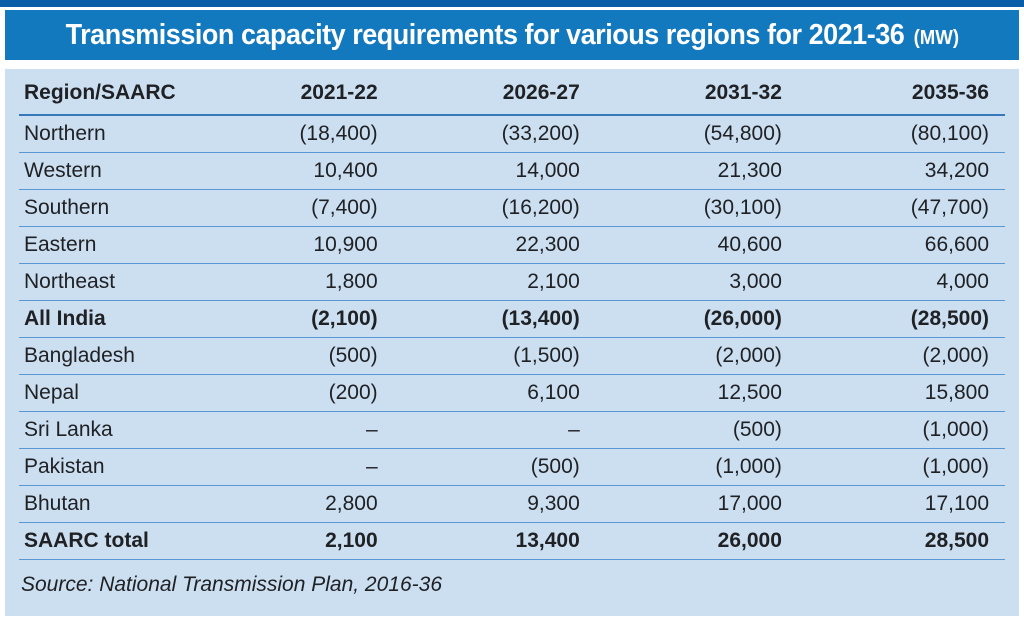 The height and width of the screenshot is (620, 1024). What do you see at coordinates (127, 171) in the screenshot?
I see `region-cell: Western` at bounding box center [127, 171].